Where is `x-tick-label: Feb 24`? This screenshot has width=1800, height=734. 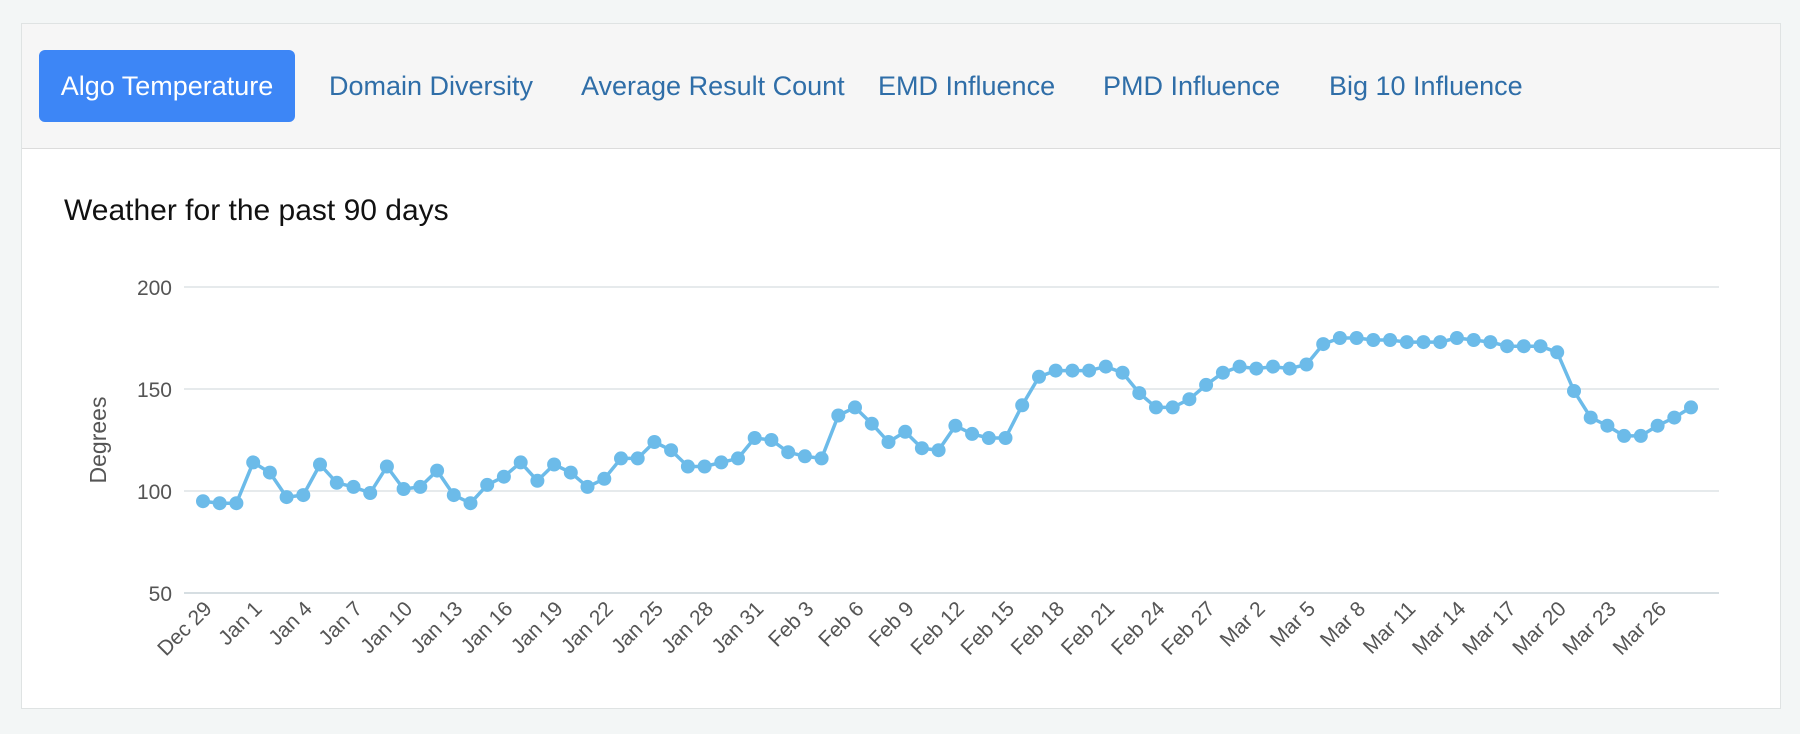
x-tick-label: Feb 24 is located at coordinates (1138, 628).